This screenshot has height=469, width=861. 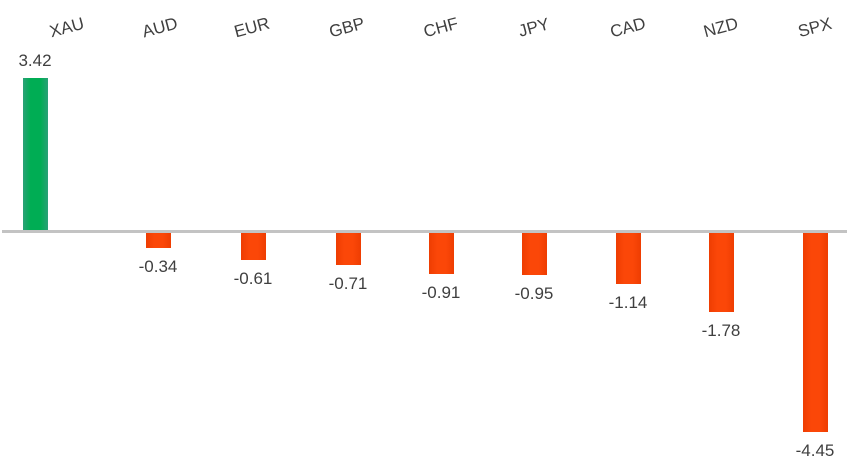 What do you see at coordinates (348, 249) in the screenshot?
I see `bar-gbp` at bounding box center [348, 249].